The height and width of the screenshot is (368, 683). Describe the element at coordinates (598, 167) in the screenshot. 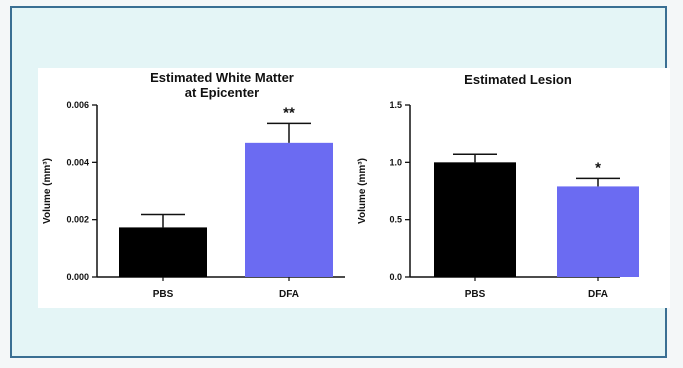

I see `significance-marker: *` at that location.